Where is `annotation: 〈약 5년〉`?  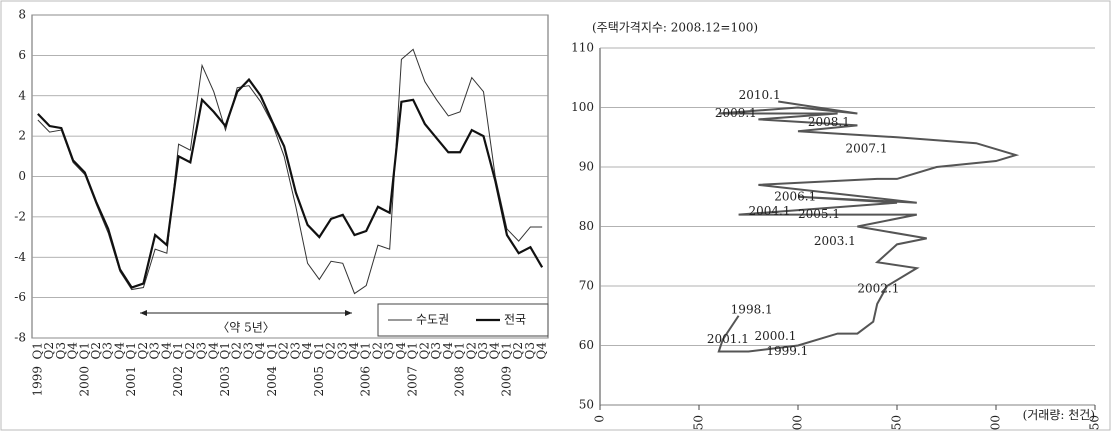
annotation: 〈약 5년〉 is located at coordinates (246, 327).